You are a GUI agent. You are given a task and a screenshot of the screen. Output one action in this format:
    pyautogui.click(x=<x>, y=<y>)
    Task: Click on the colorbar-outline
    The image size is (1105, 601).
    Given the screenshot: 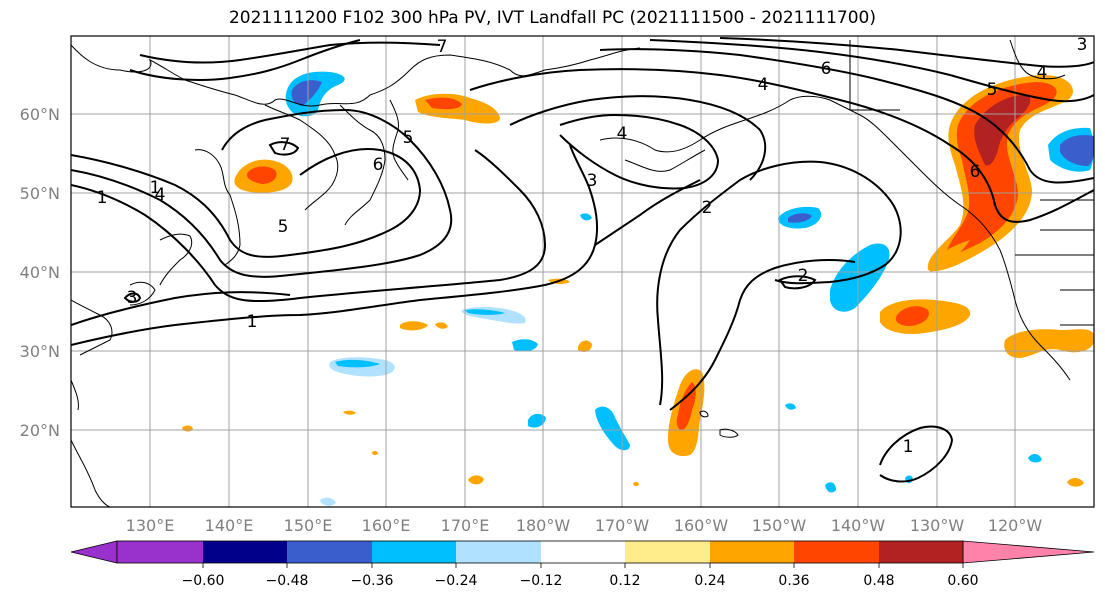 What is the action you would take?
    pyautogui.click(x=540, y=552)
    